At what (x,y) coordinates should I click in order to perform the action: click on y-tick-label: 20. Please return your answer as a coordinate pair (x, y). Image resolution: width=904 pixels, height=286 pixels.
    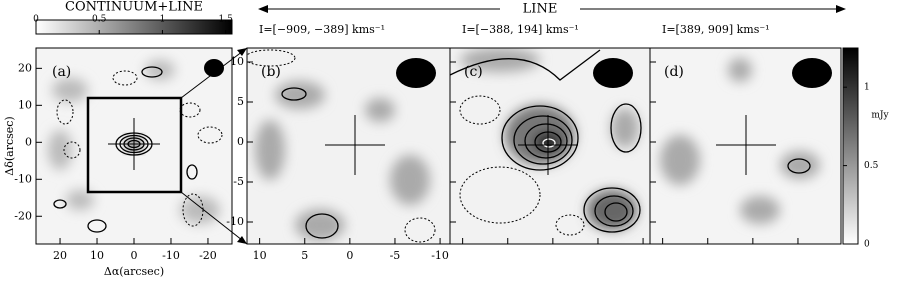
    Looking at the image, I should click on (25, 67).